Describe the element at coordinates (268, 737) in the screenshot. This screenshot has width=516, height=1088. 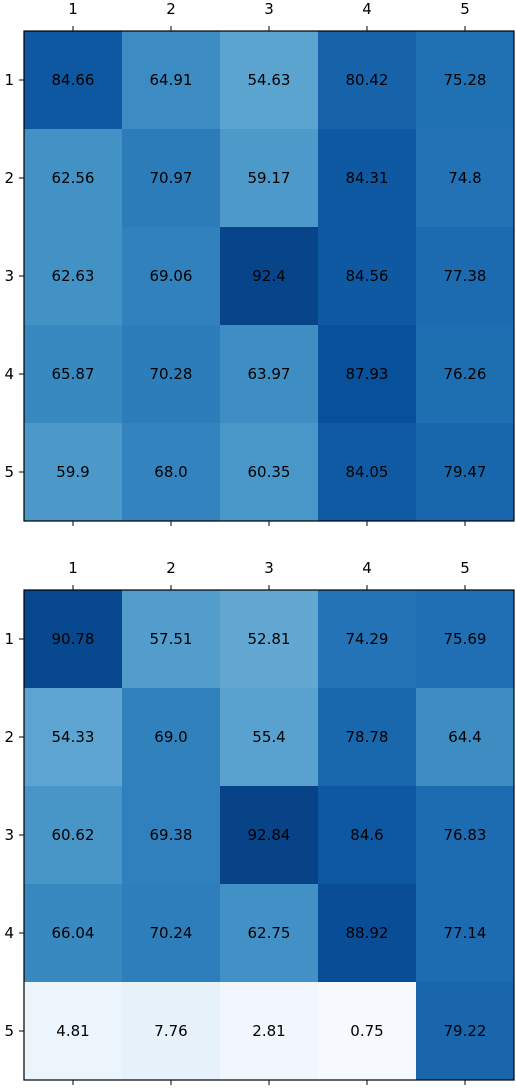
I see `cell-value-label: 55.4` at that location.